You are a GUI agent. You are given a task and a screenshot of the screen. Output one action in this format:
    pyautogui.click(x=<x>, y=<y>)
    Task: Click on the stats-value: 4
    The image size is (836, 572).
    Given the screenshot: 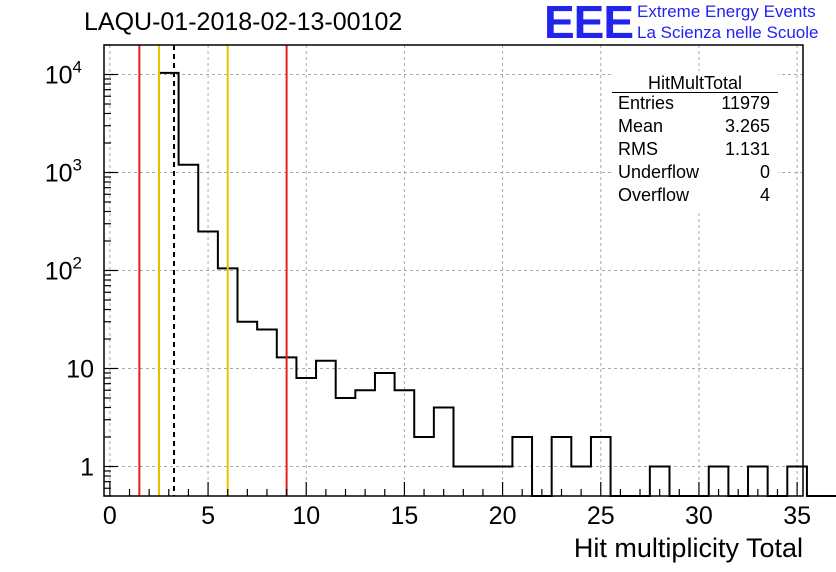 What is the action you would take?
    pyautogui.click(x=764, y=195)
    